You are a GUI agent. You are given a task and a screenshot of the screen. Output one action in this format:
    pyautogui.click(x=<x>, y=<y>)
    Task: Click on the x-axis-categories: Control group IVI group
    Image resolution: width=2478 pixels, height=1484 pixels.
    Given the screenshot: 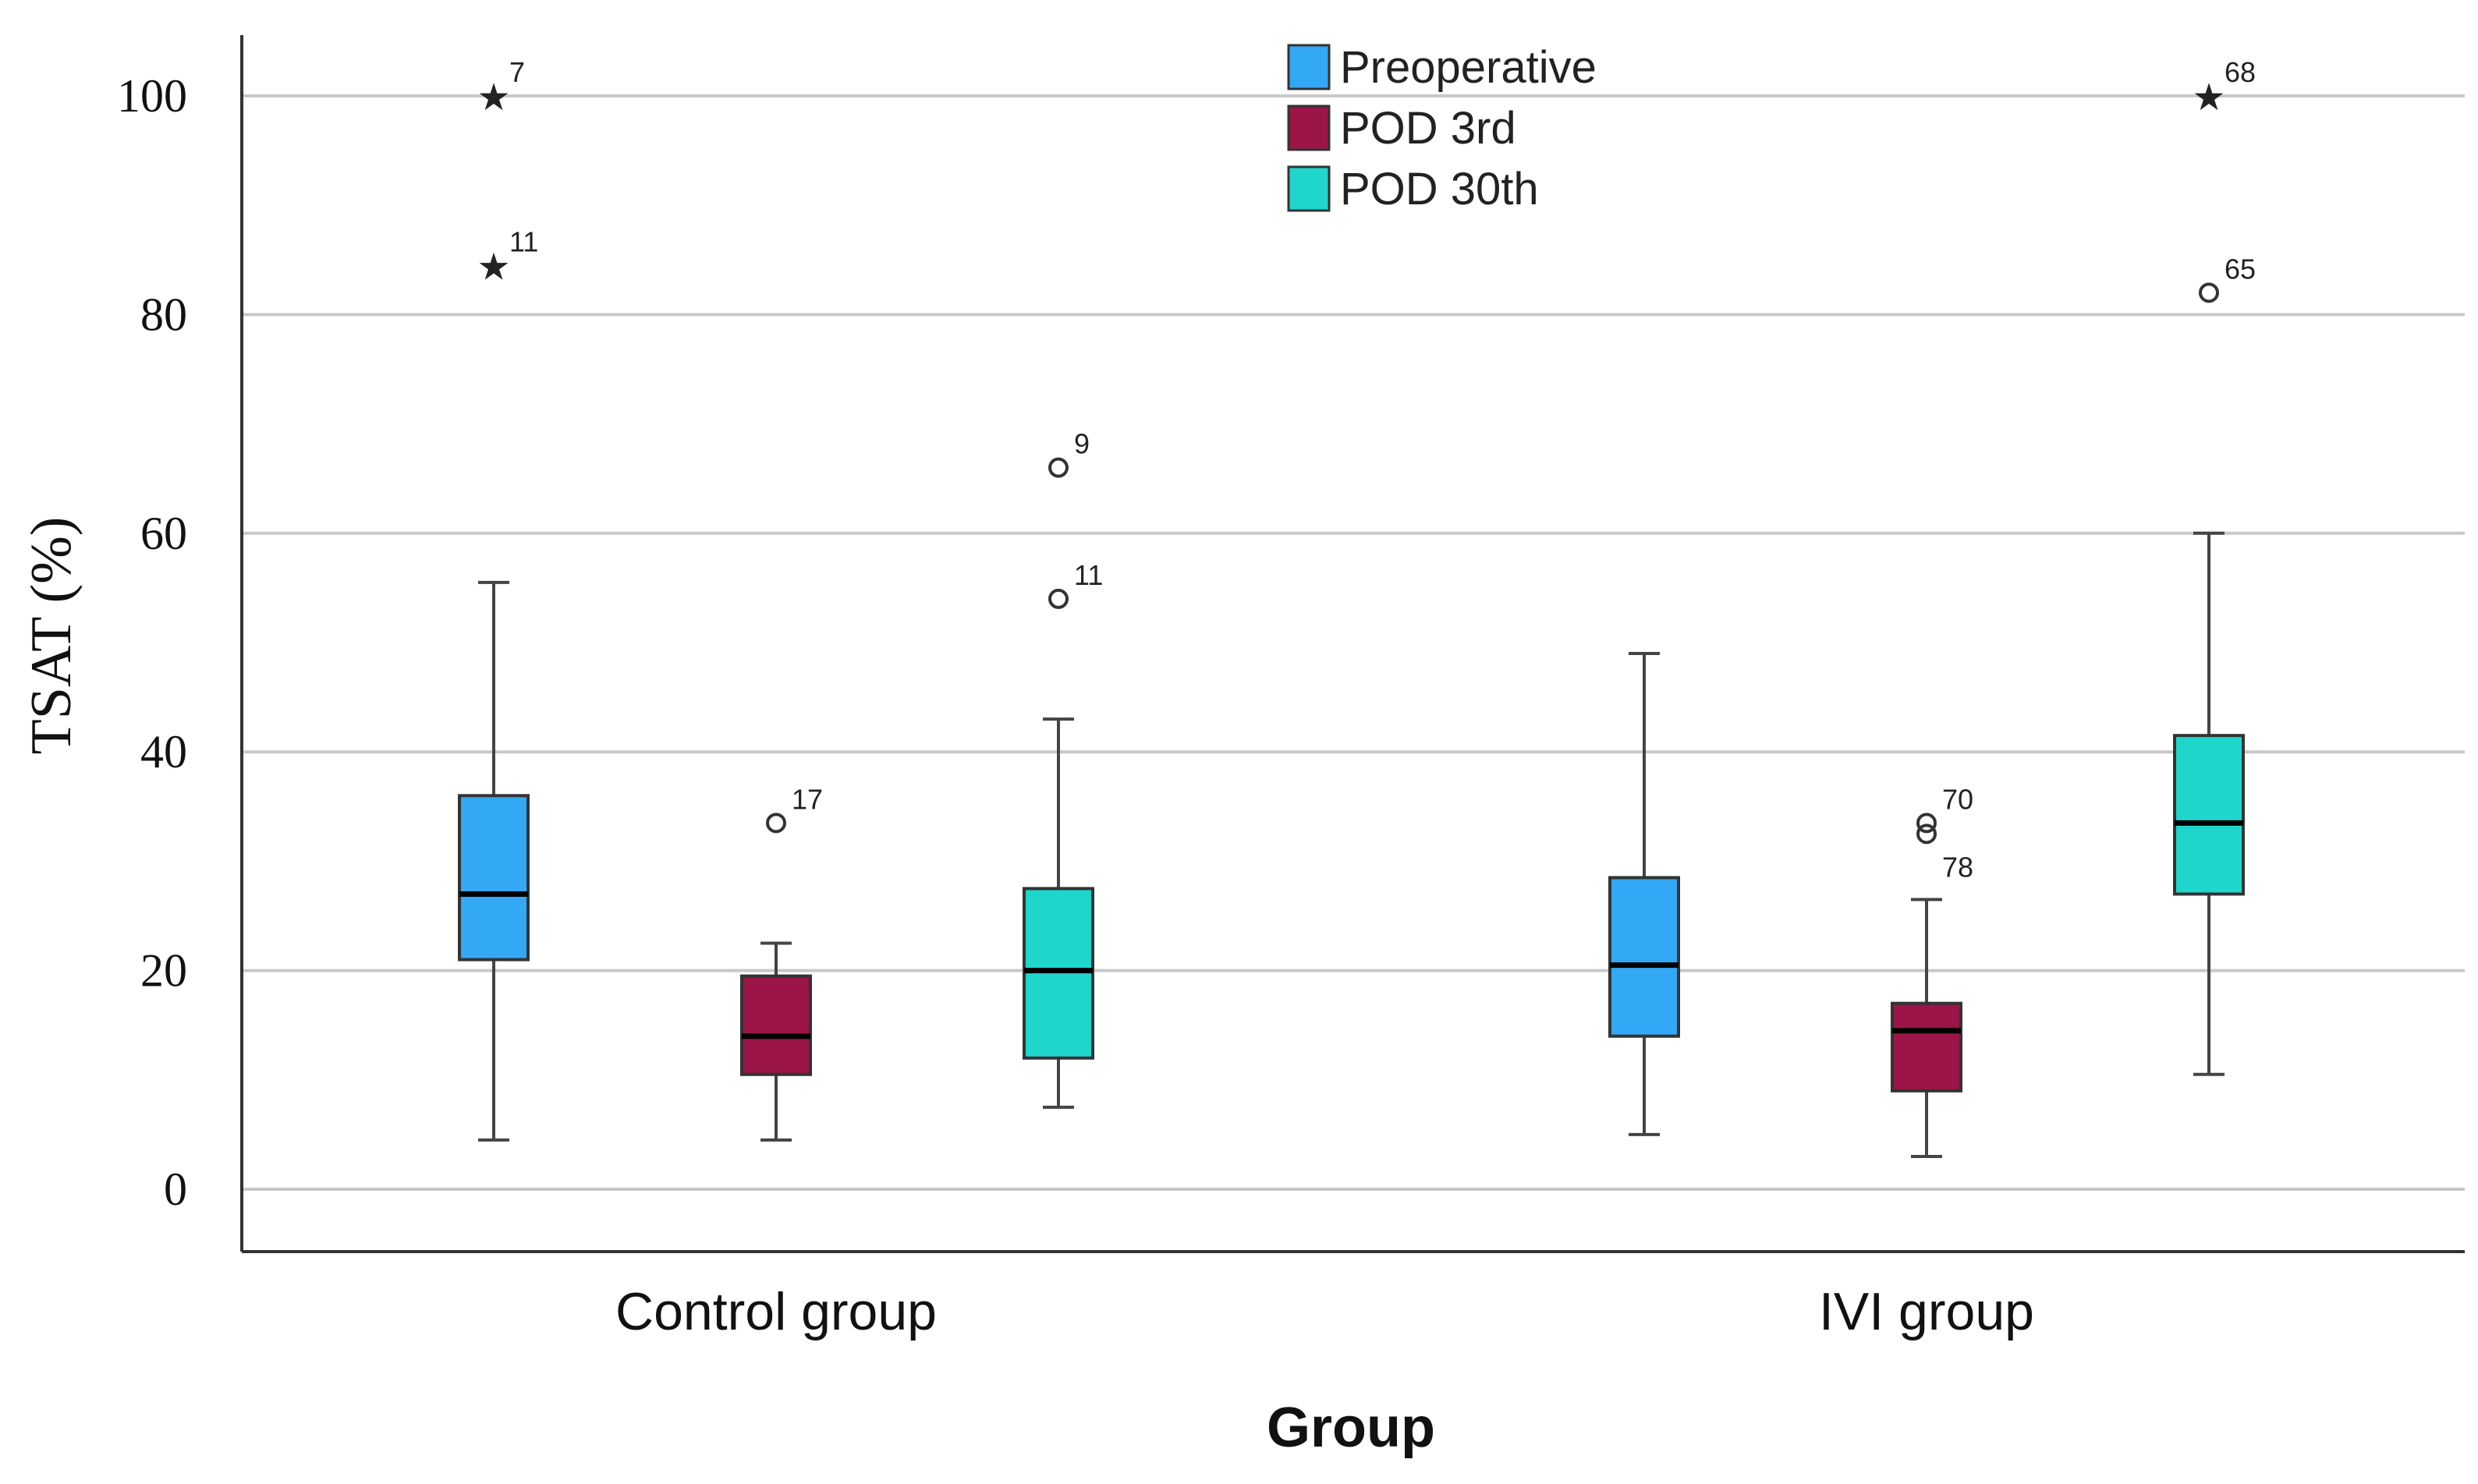 What is the action you would take?
    pyautogui.click(x=1324, y=1311)
    